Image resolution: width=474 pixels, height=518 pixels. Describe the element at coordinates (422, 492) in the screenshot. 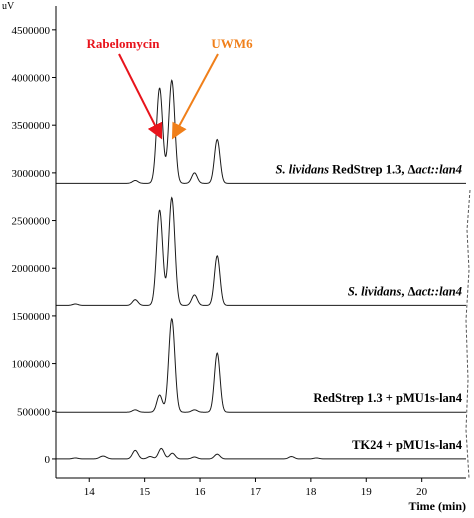

I see `x-tick-label: 20` at that location.